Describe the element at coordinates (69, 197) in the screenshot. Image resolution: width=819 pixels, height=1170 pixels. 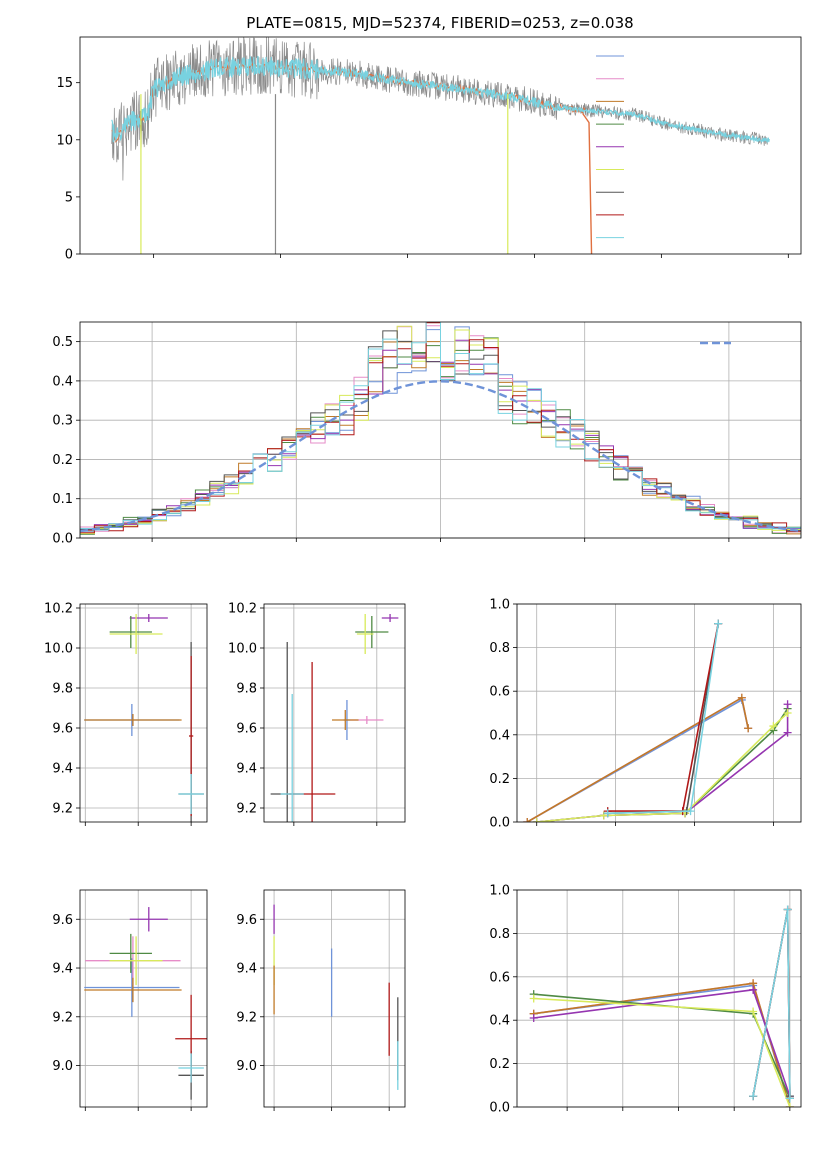
I see `y-tick-label: 5` at that location.